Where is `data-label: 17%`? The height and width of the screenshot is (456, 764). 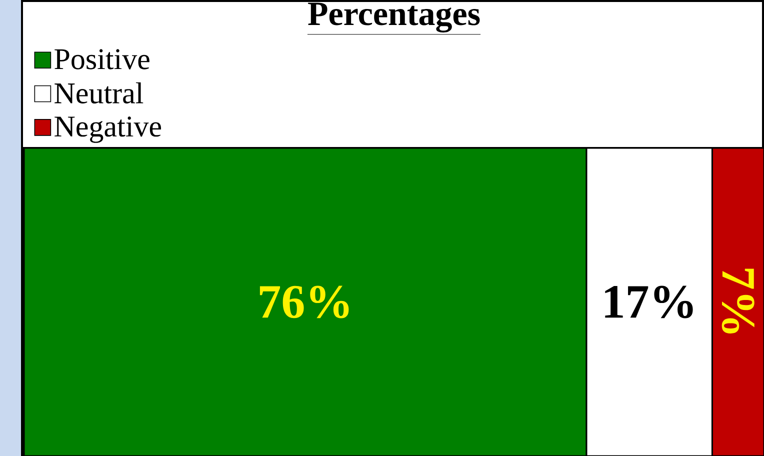
data-label: 17% is located at coordinates (649, 302).